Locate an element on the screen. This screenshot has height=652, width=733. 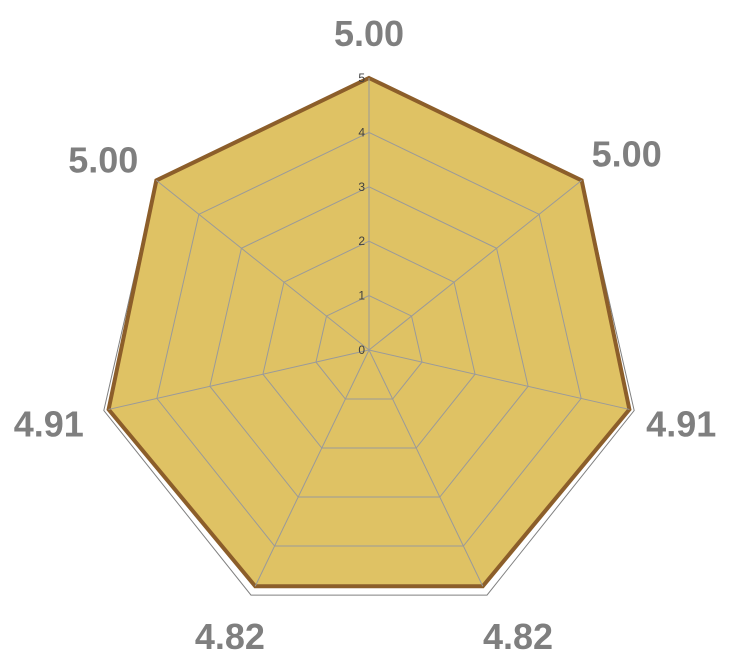
radar-tick-labels: 0 1 2 3 4 5 is located at coordinates (361, 214).